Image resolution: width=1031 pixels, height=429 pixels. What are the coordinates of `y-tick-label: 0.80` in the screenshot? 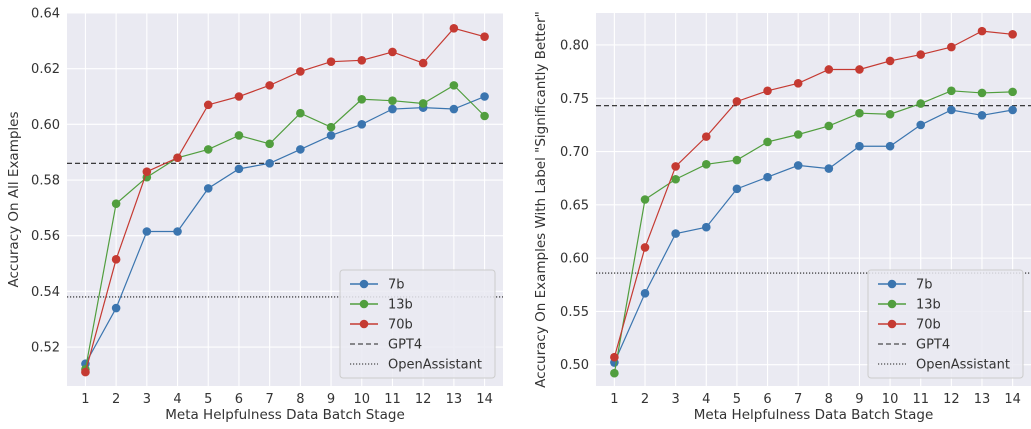 It's located at (574, 45).